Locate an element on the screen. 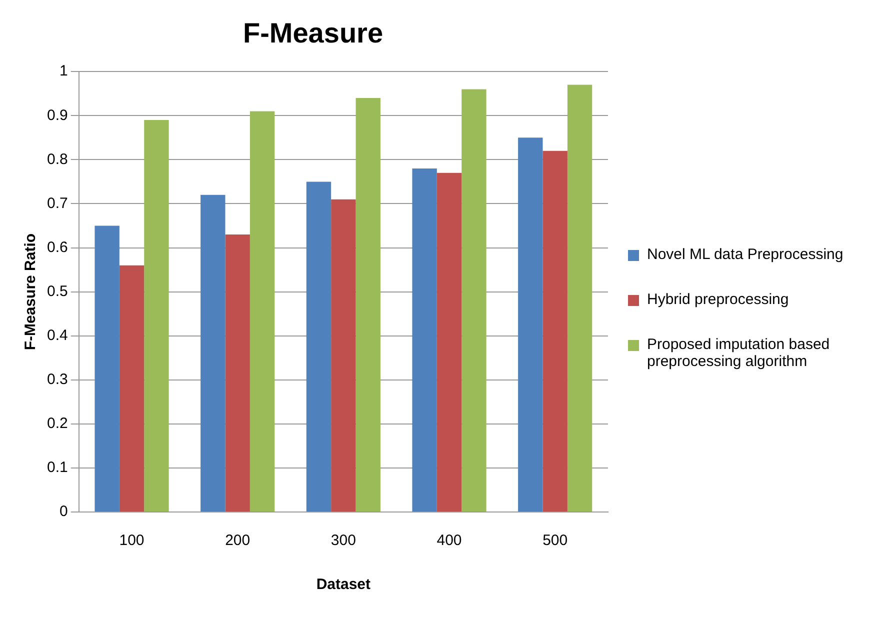 This screenshot has height=626, width=877. x-tick-label: 200 is located at coordinates (237, 541).